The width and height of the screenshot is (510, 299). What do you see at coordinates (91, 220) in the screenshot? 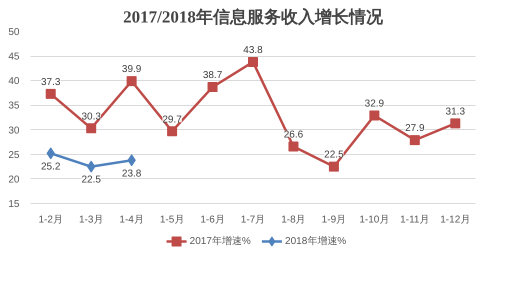
I see `x-tick-label: 1-3月` at bounding box center [91, 220].